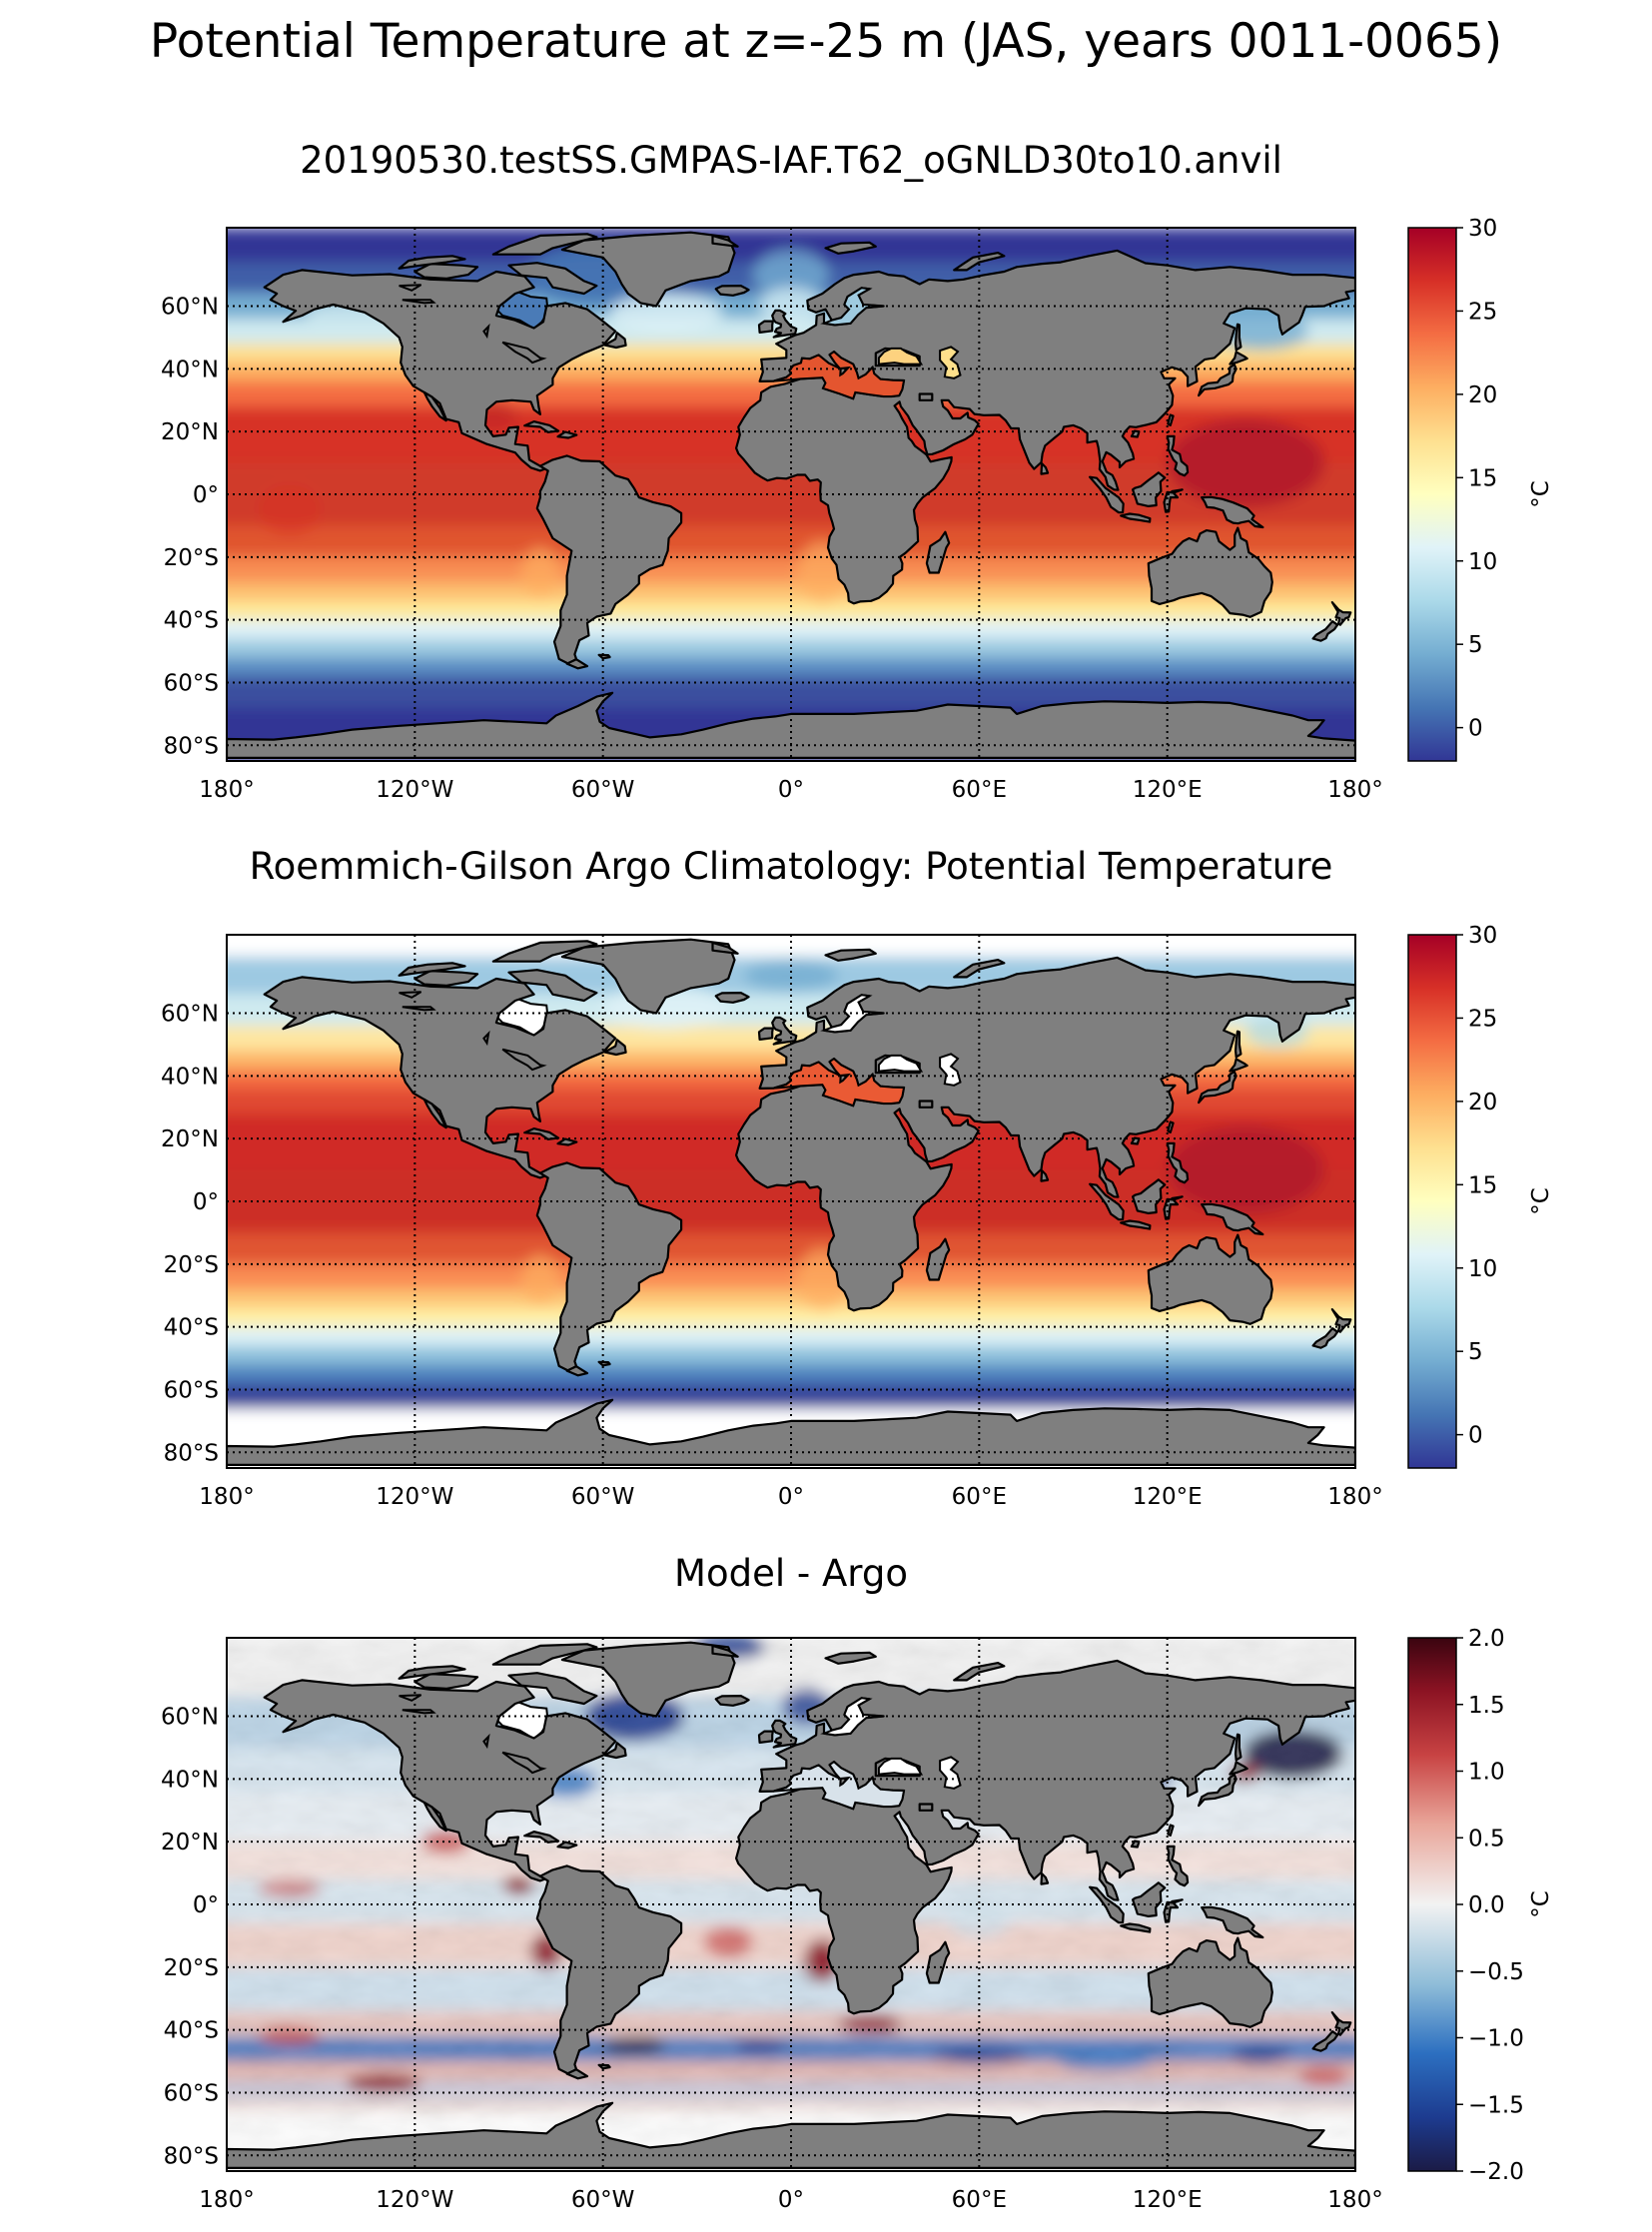 The height and width of the screenshot is (2232, 1652). I want to click on land-greenland, so click(648, 269).